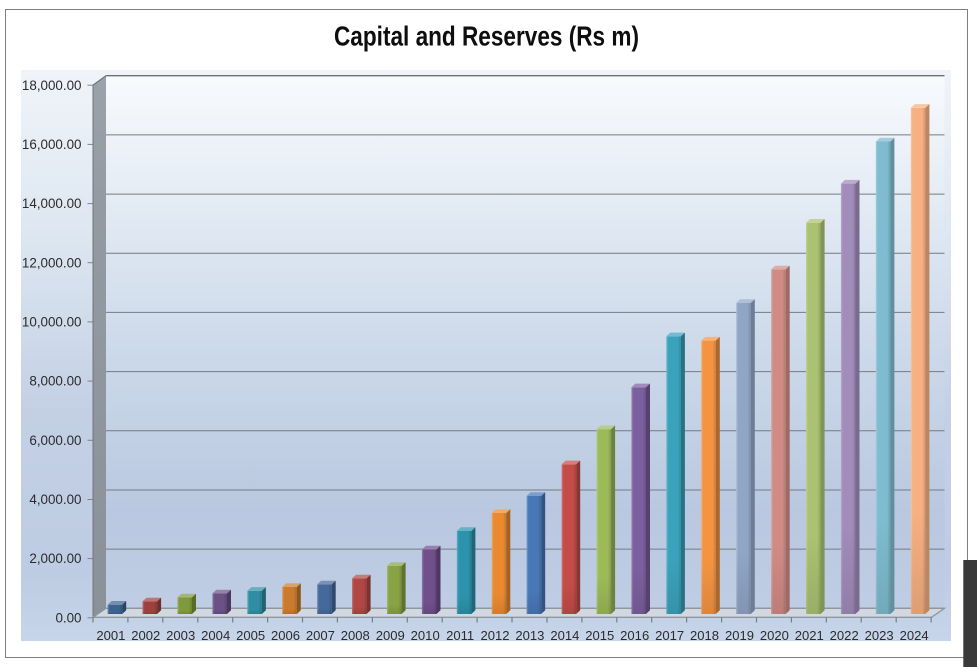 This screenshot has height=667, width=977. I want to click on svg-text: 2015, so click(599, 635).